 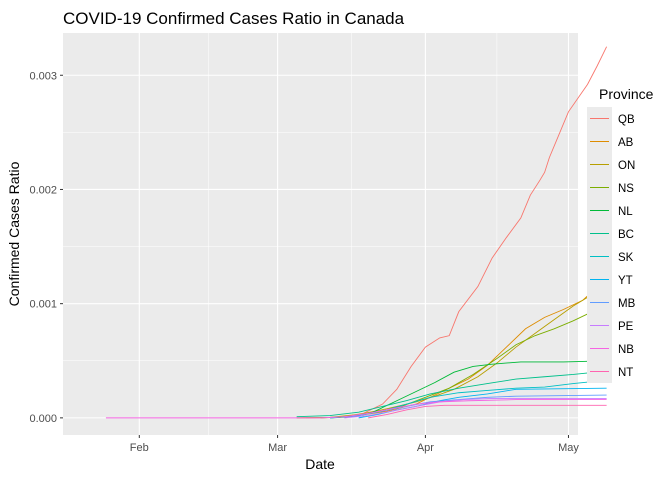 I want to click on series-line-mb, so click(x=468, y=406).